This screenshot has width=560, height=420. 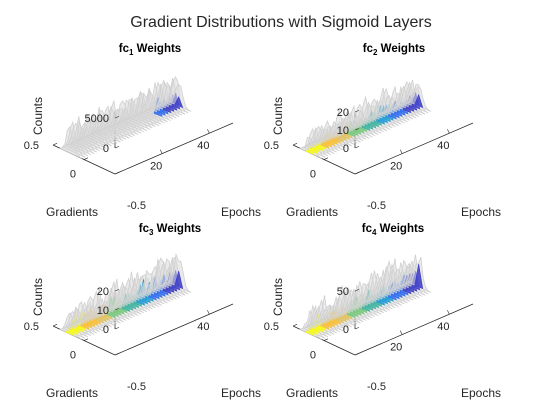 I want to click on panel-3-title: fc3 Weights, so click(x=170, y=230).